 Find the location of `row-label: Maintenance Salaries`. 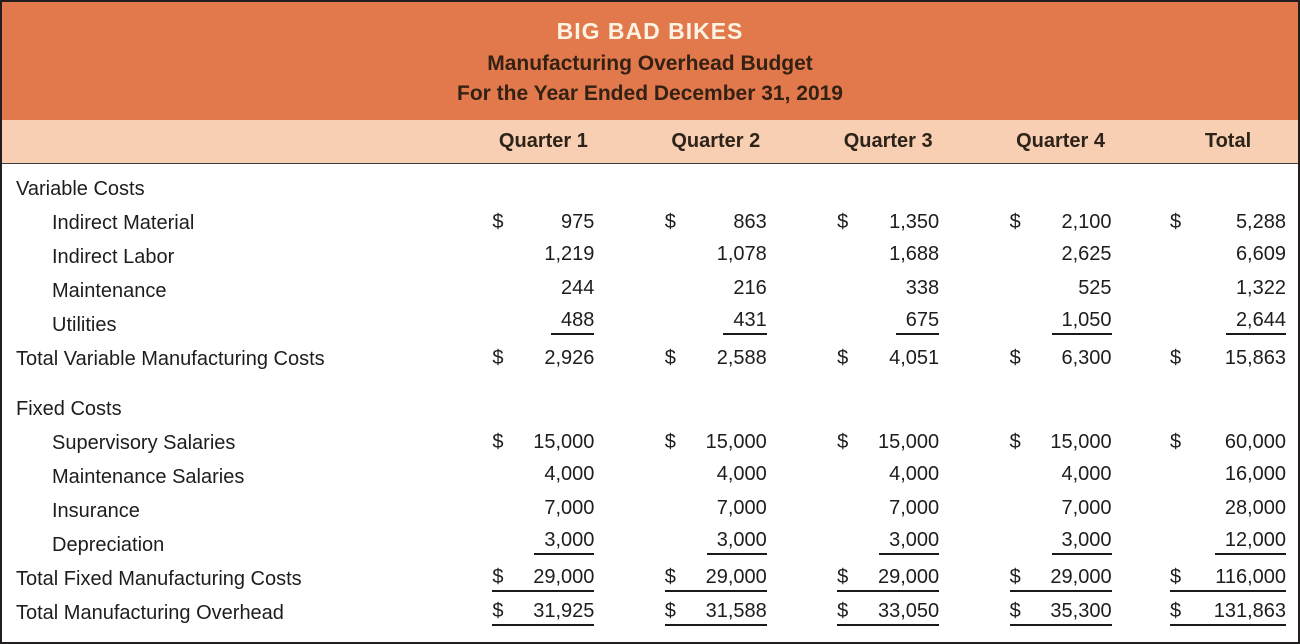

row-label: Maintenance Salaries is located at coordinates (148, 476).